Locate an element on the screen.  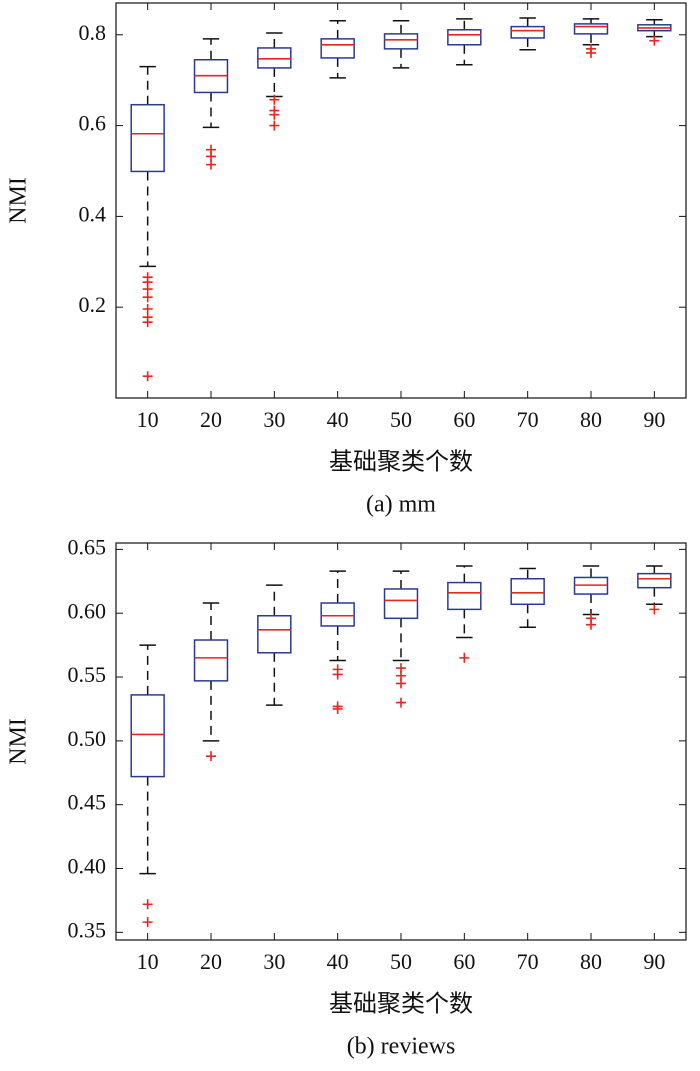
y-tick-label: 0.55 is located at coordinates (87, 674).